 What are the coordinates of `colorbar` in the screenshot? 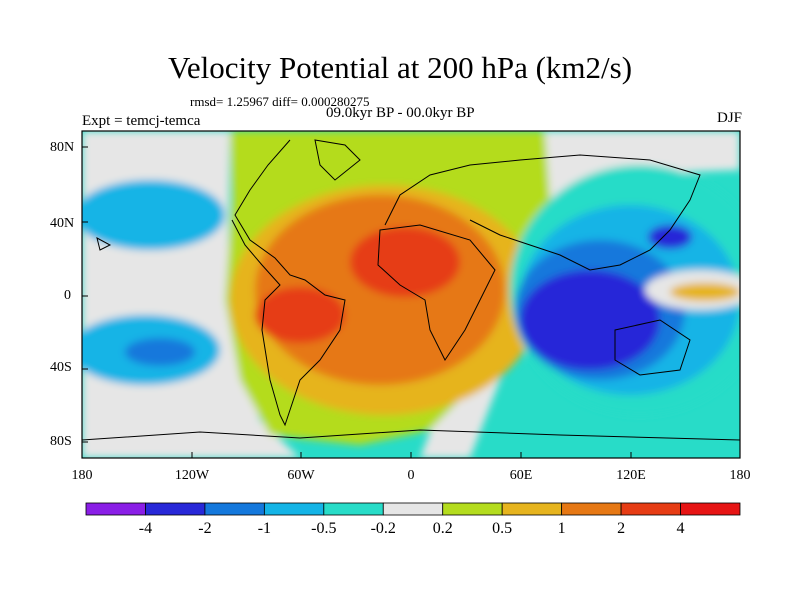 It's located at (413, 509).